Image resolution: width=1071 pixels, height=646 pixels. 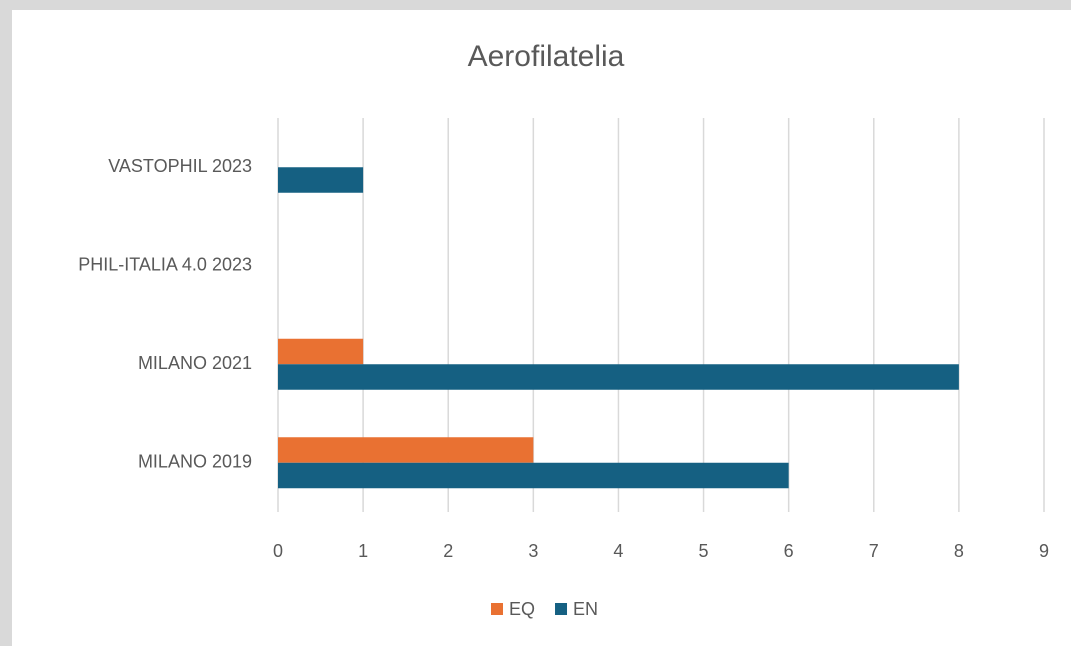 I want to click on x-tick-label: 3, so click(x=533, y=551).